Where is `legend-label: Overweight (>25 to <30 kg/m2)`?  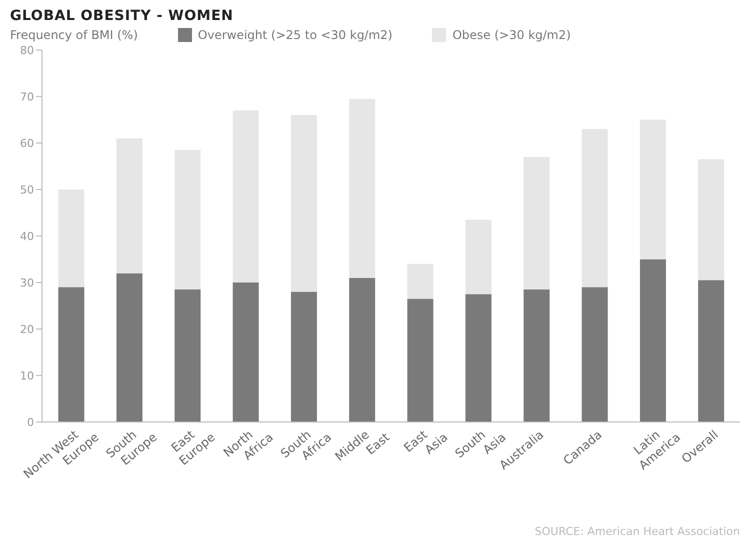 legend-label: Overweight (>25 to <30 kg/m2) is located at coordinates (294, 35).